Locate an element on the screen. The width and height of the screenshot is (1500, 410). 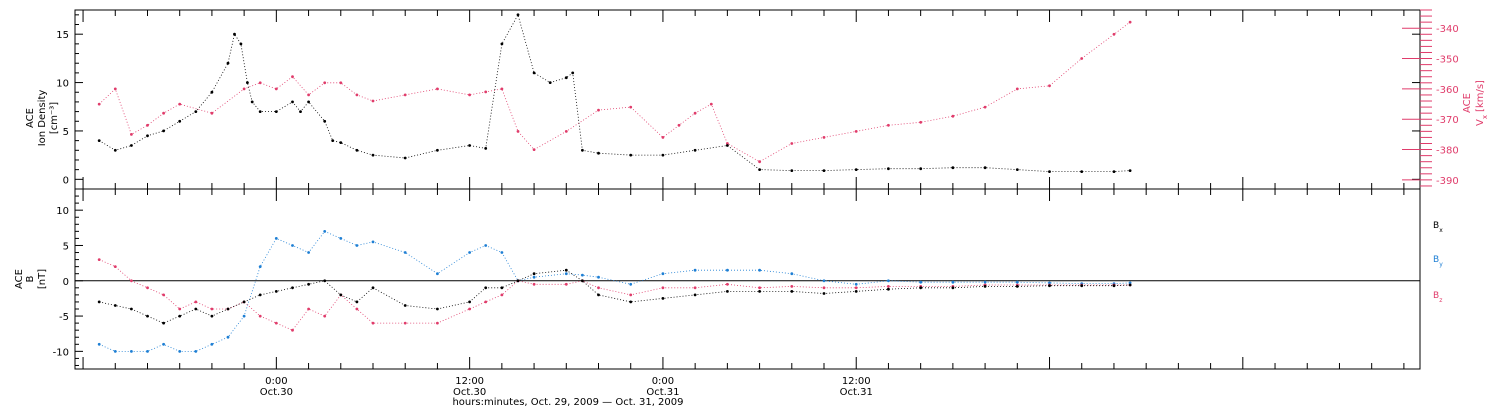
top-y2label-vx: Vx [km/s] is located at coordinates (1482, 103).